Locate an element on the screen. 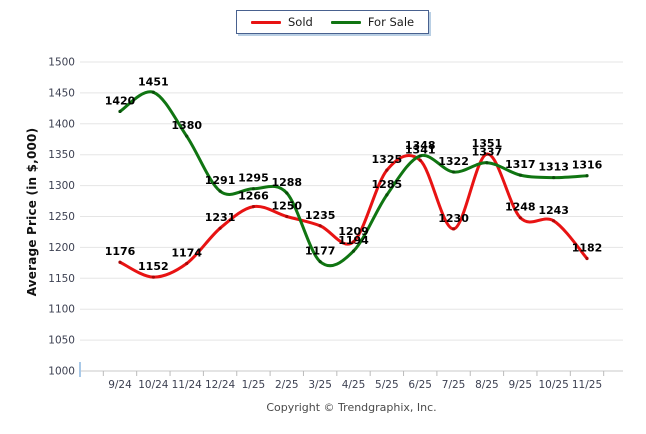 The height and width of the screenshot is (434, 646). point-label-for-sale: 1348 is located at coordinates (420, 145).